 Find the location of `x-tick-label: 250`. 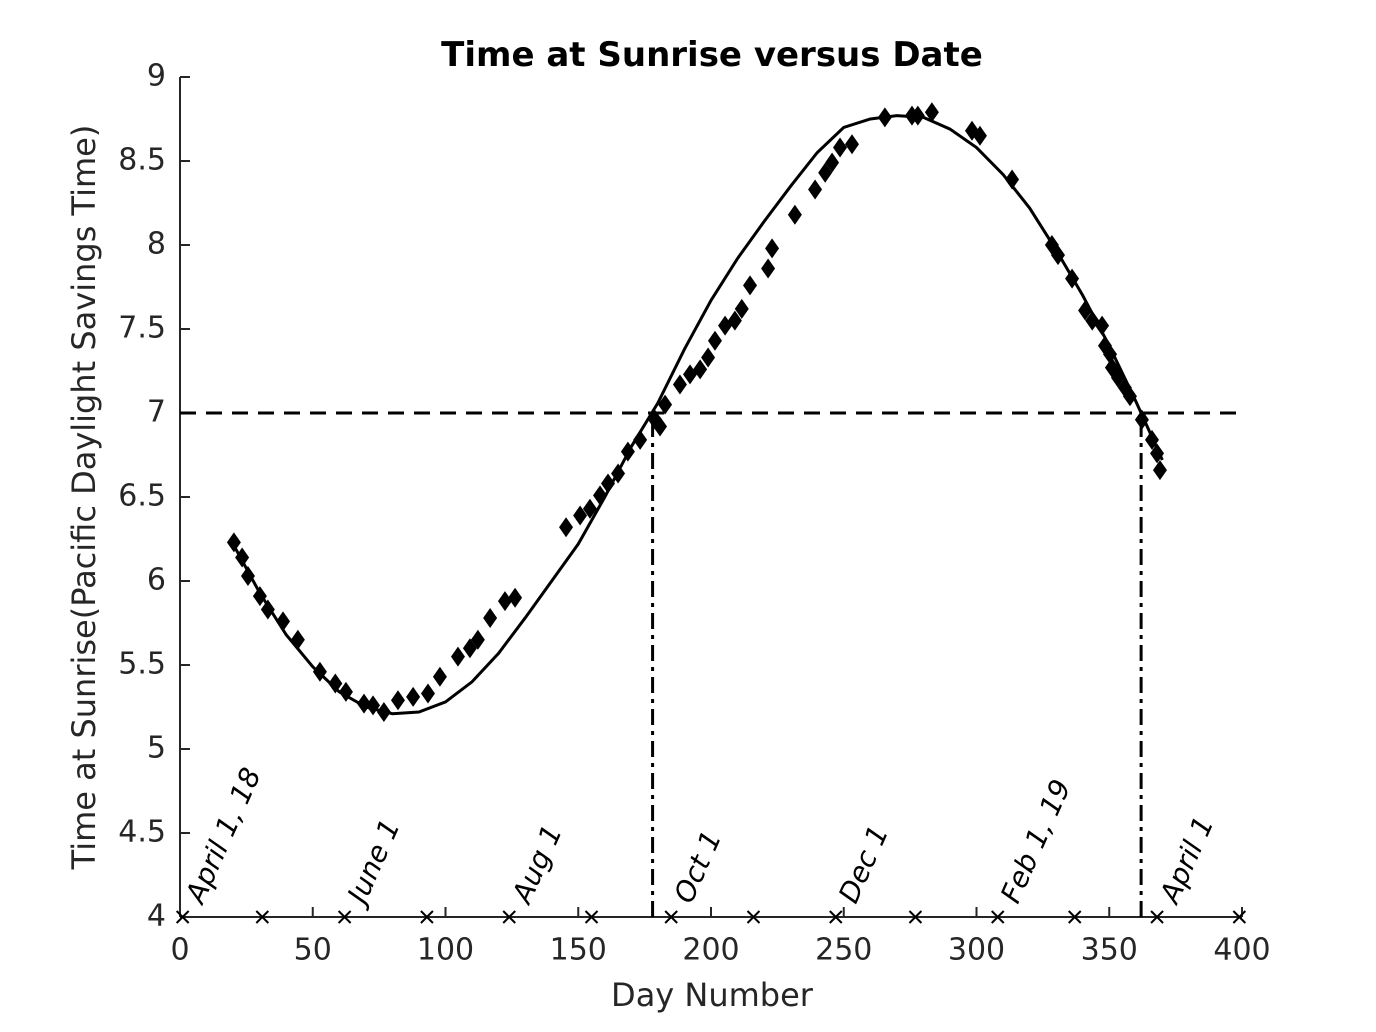

x-tick-label: 250 is located at coordinates (843, 950).